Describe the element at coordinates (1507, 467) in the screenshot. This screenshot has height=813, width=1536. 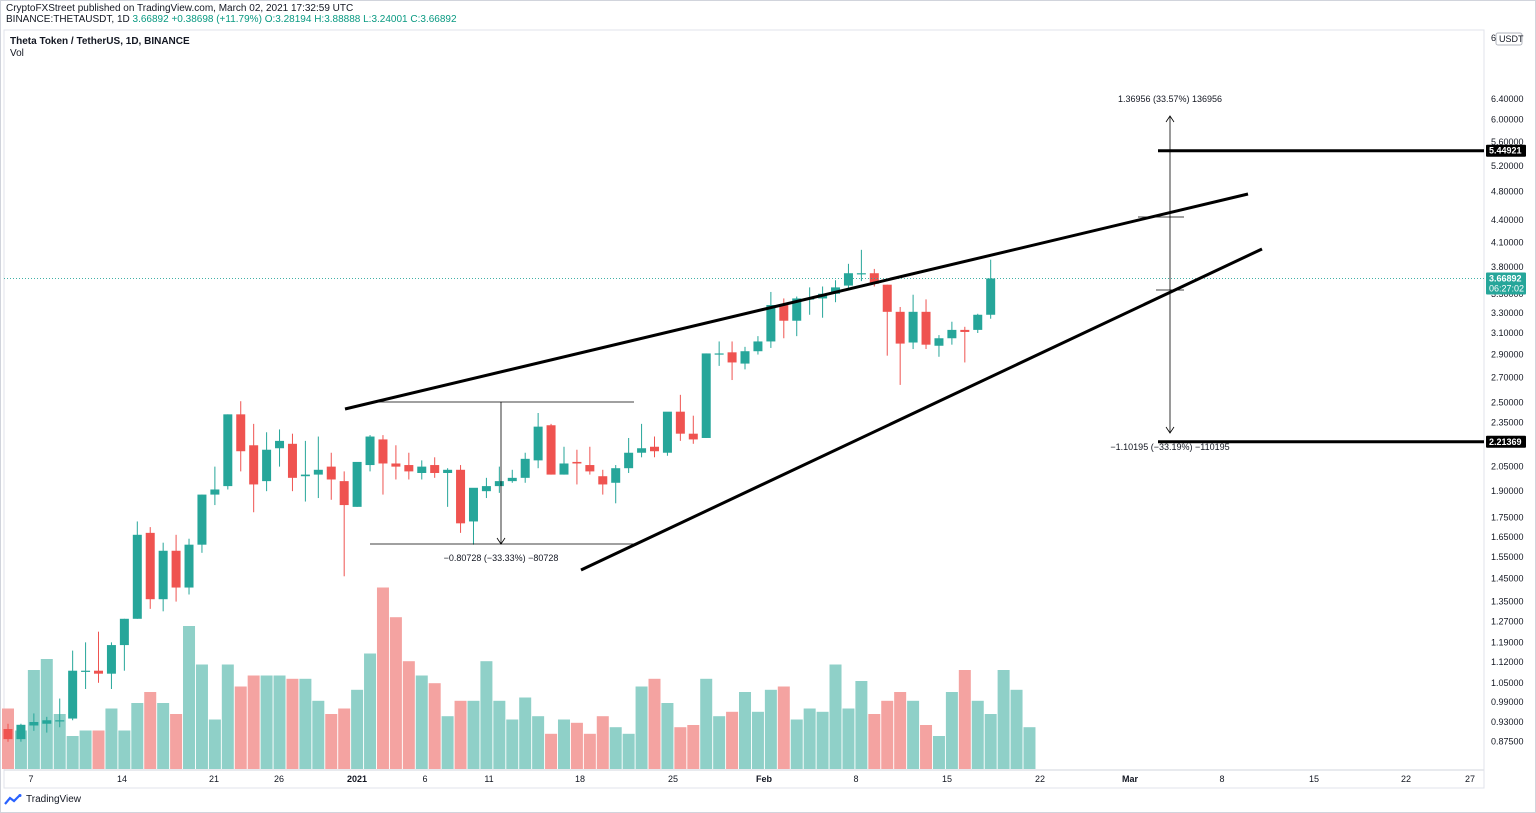
I see `y-tick-label: 2.05000` at that location.